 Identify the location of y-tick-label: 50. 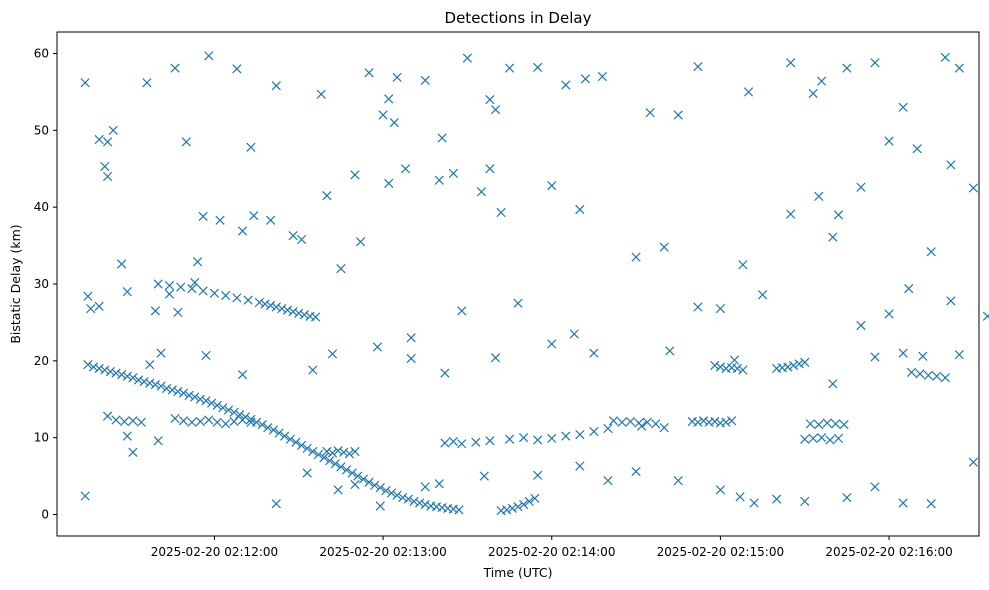
(41, 130).